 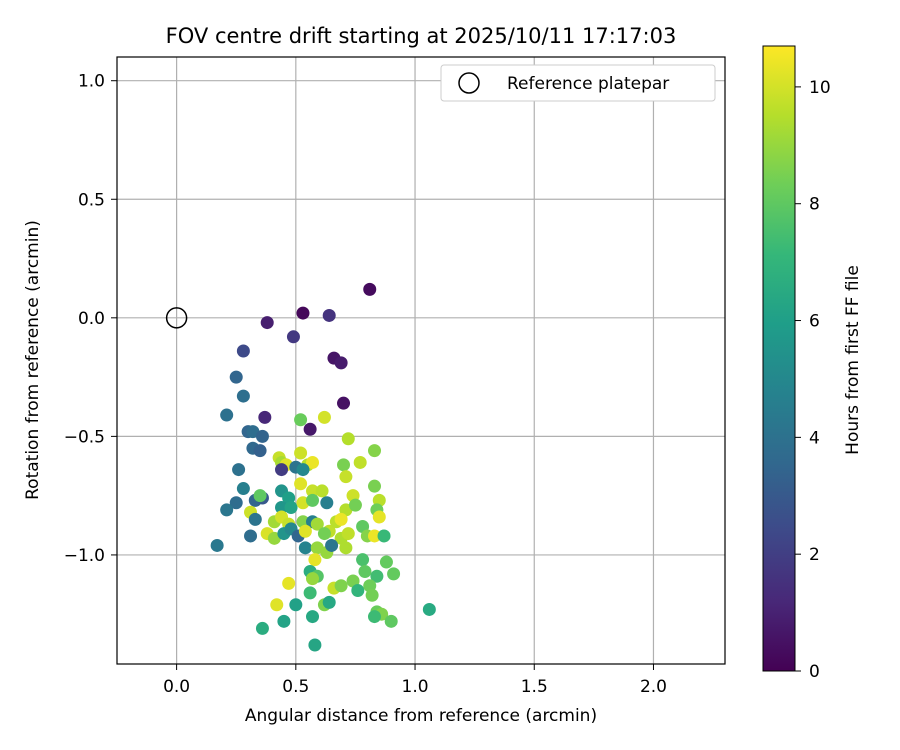 I want to click on colorbar-tick-label: 2, so click(x=814, y=555).